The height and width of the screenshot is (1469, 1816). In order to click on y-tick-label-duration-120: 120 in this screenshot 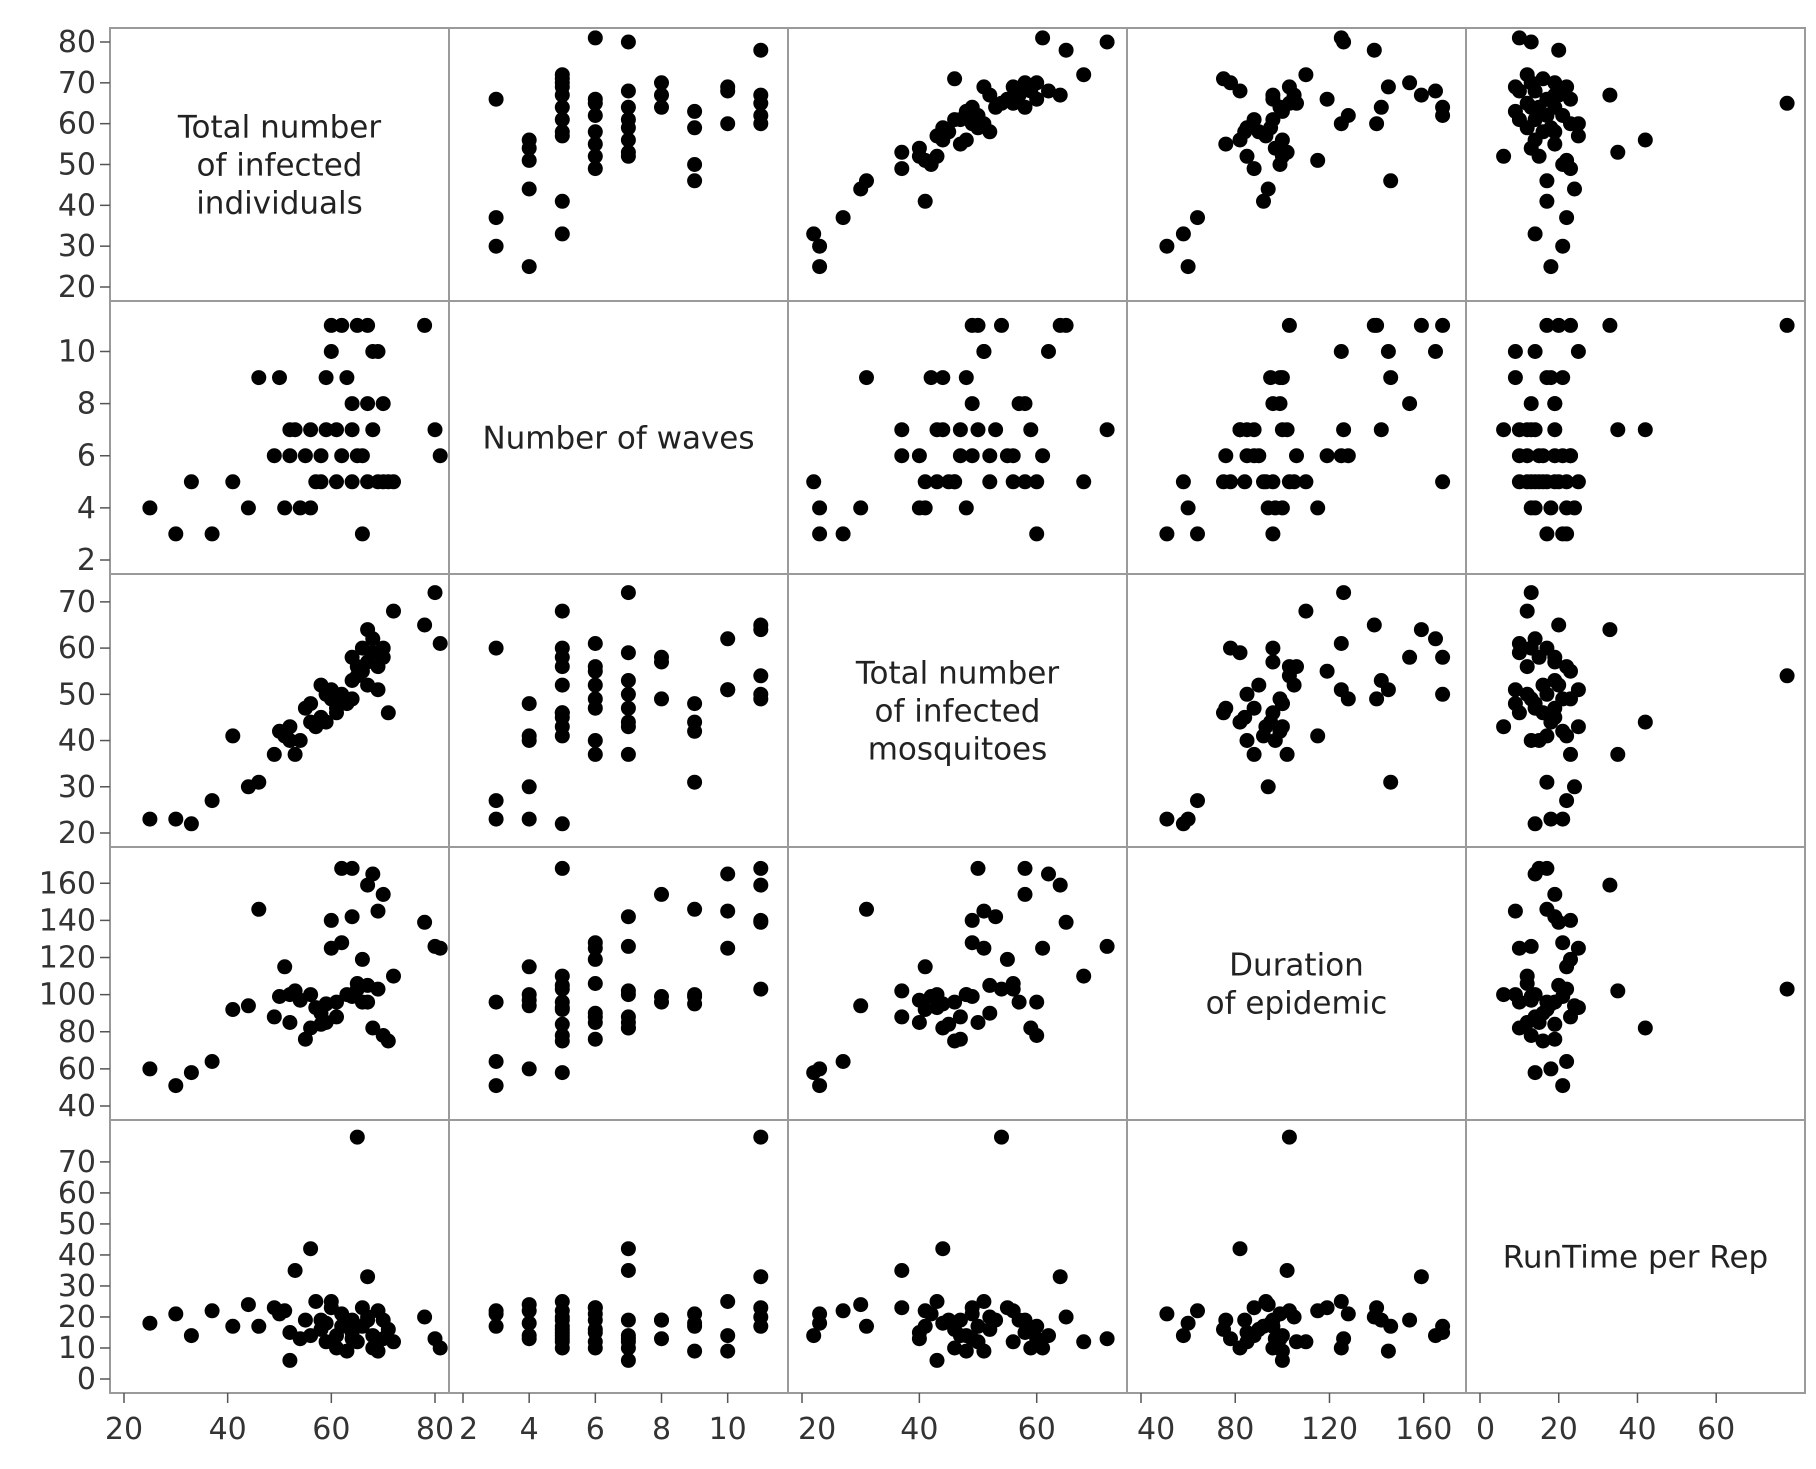, I will do `click(67, 958)`.